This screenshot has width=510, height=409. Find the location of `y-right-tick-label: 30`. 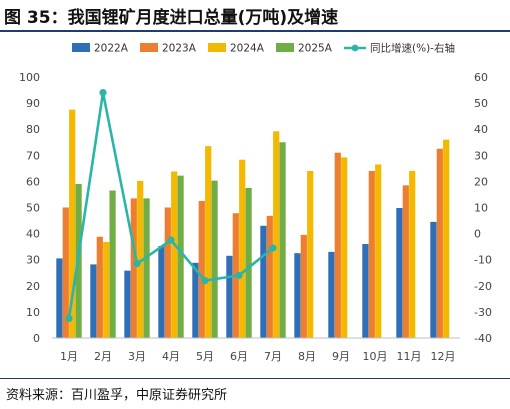

y-right-tick-label: 30 is located at coordinates (481, 155).